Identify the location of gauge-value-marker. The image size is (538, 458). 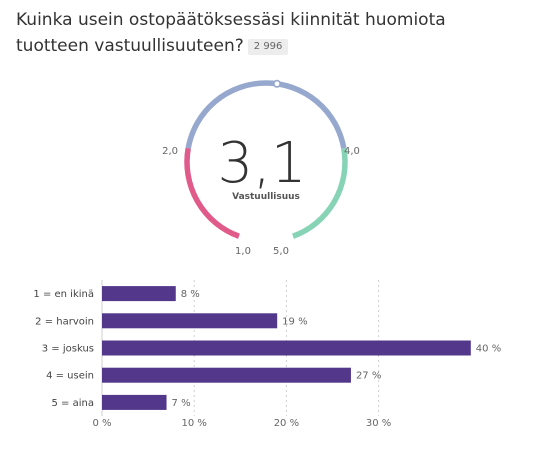
(276, 83).